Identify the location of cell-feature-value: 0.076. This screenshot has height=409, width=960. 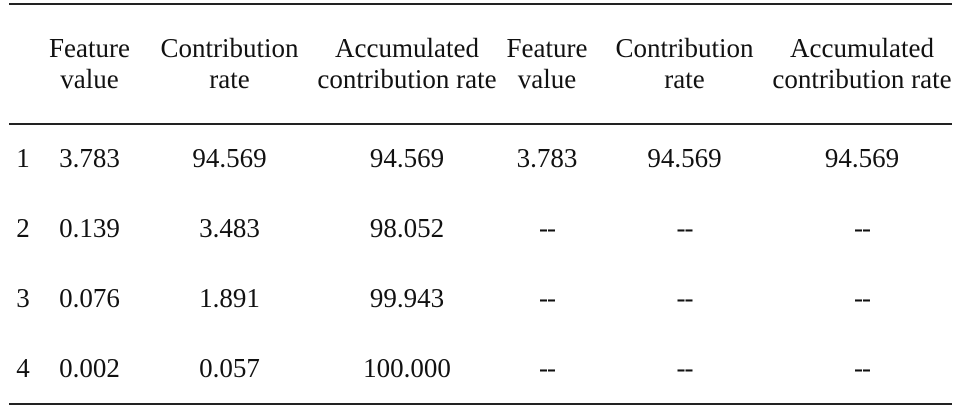
(89, 297).